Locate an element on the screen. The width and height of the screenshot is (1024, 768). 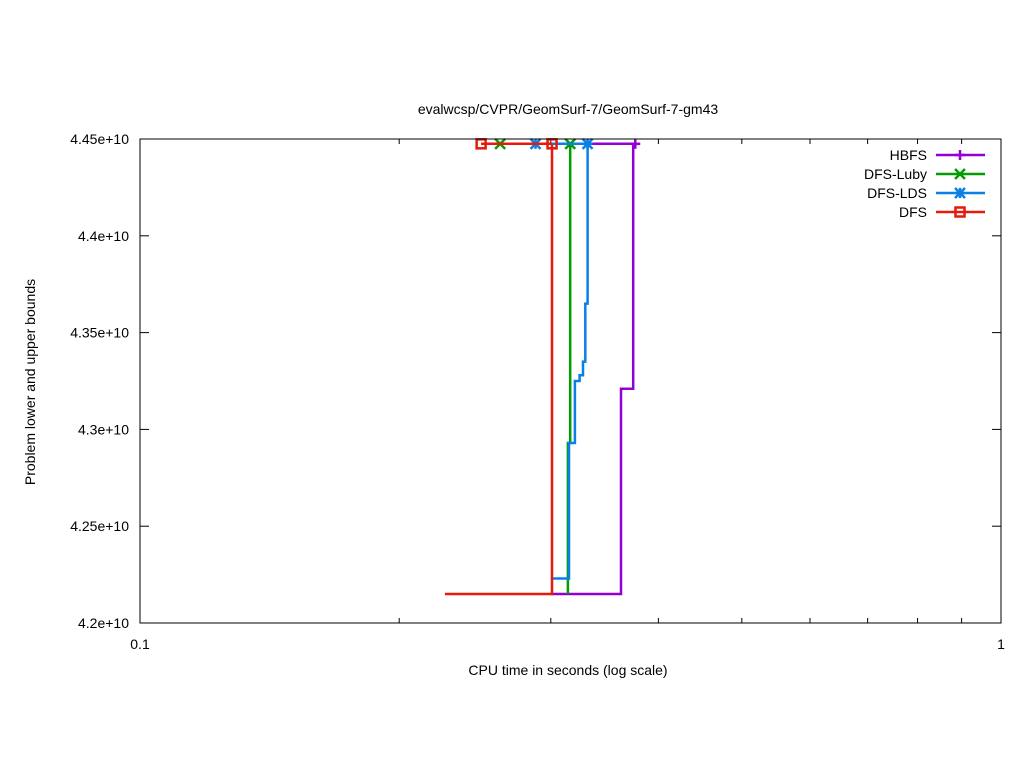
legend-label-3: DFS is located at coordinates (913, 212).